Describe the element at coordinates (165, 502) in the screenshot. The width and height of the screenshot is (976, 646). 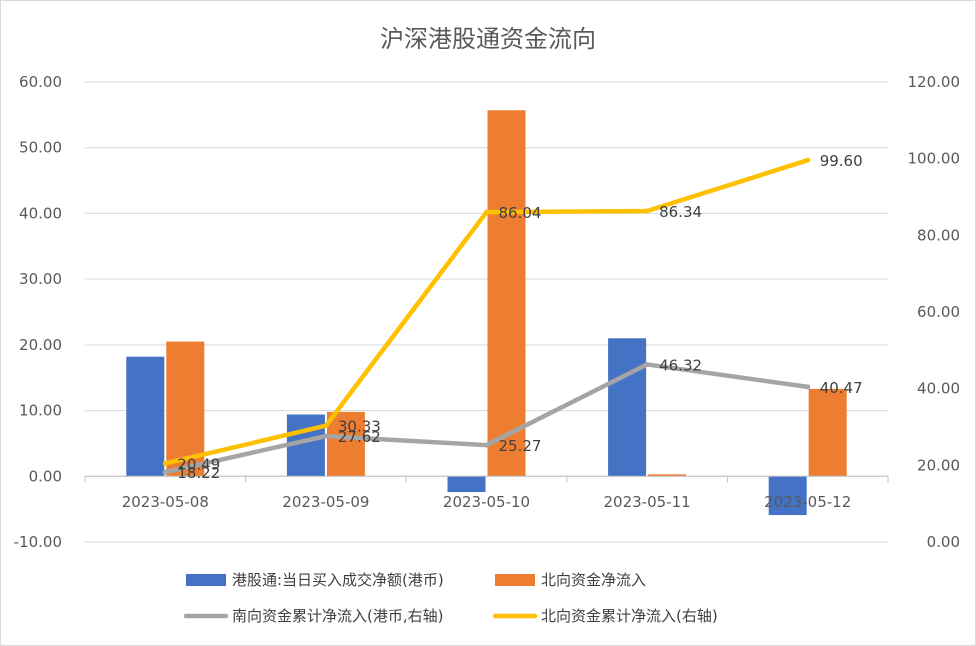
I see `x-tick-label: 2023-05-08` at that location.